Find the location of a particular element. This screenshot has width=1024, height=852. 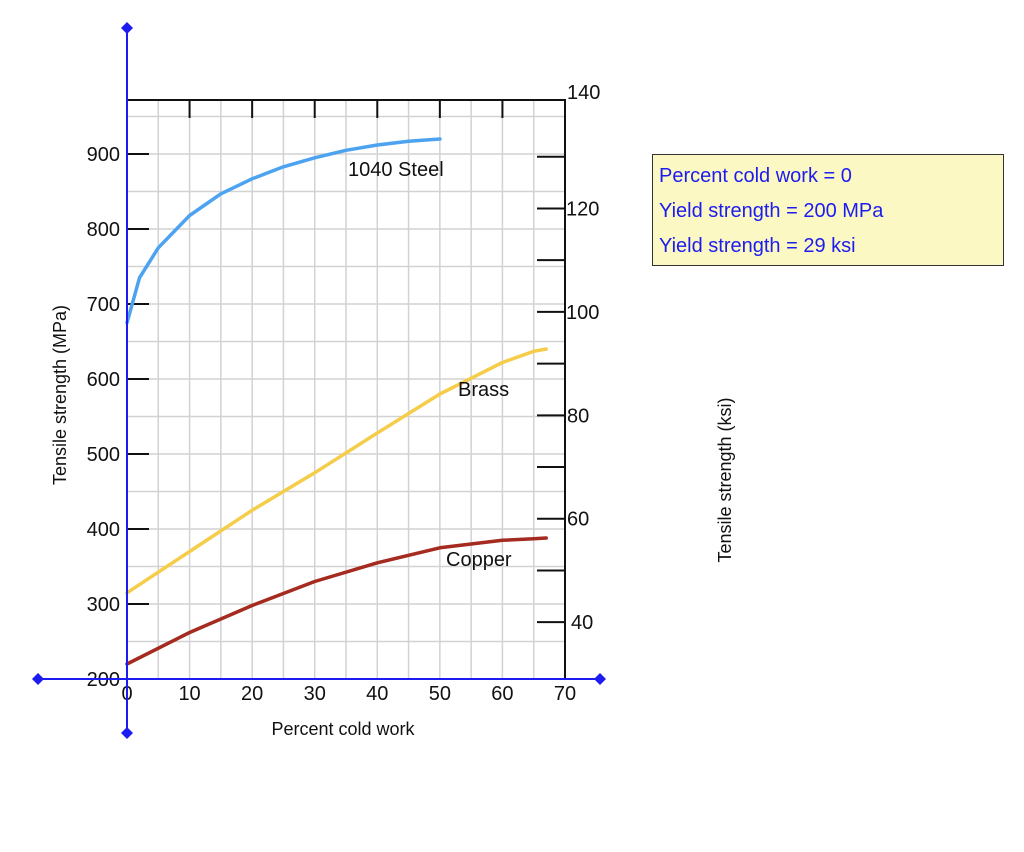

x-axis-title: Percent cold work is located at coordinates (343, 729).